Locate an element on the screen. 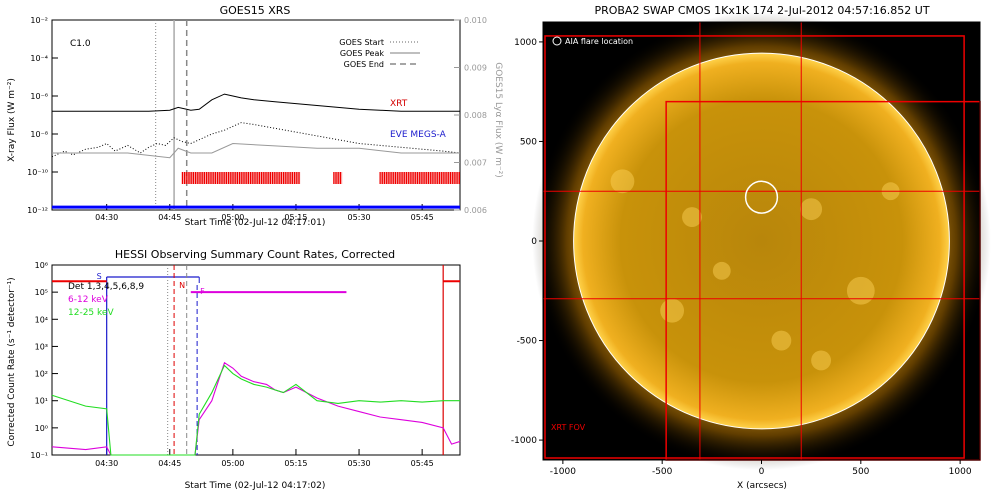 The image size is (1000, 504). goes-y2tick-label: 0.007 is located at coordinates (475, 163).